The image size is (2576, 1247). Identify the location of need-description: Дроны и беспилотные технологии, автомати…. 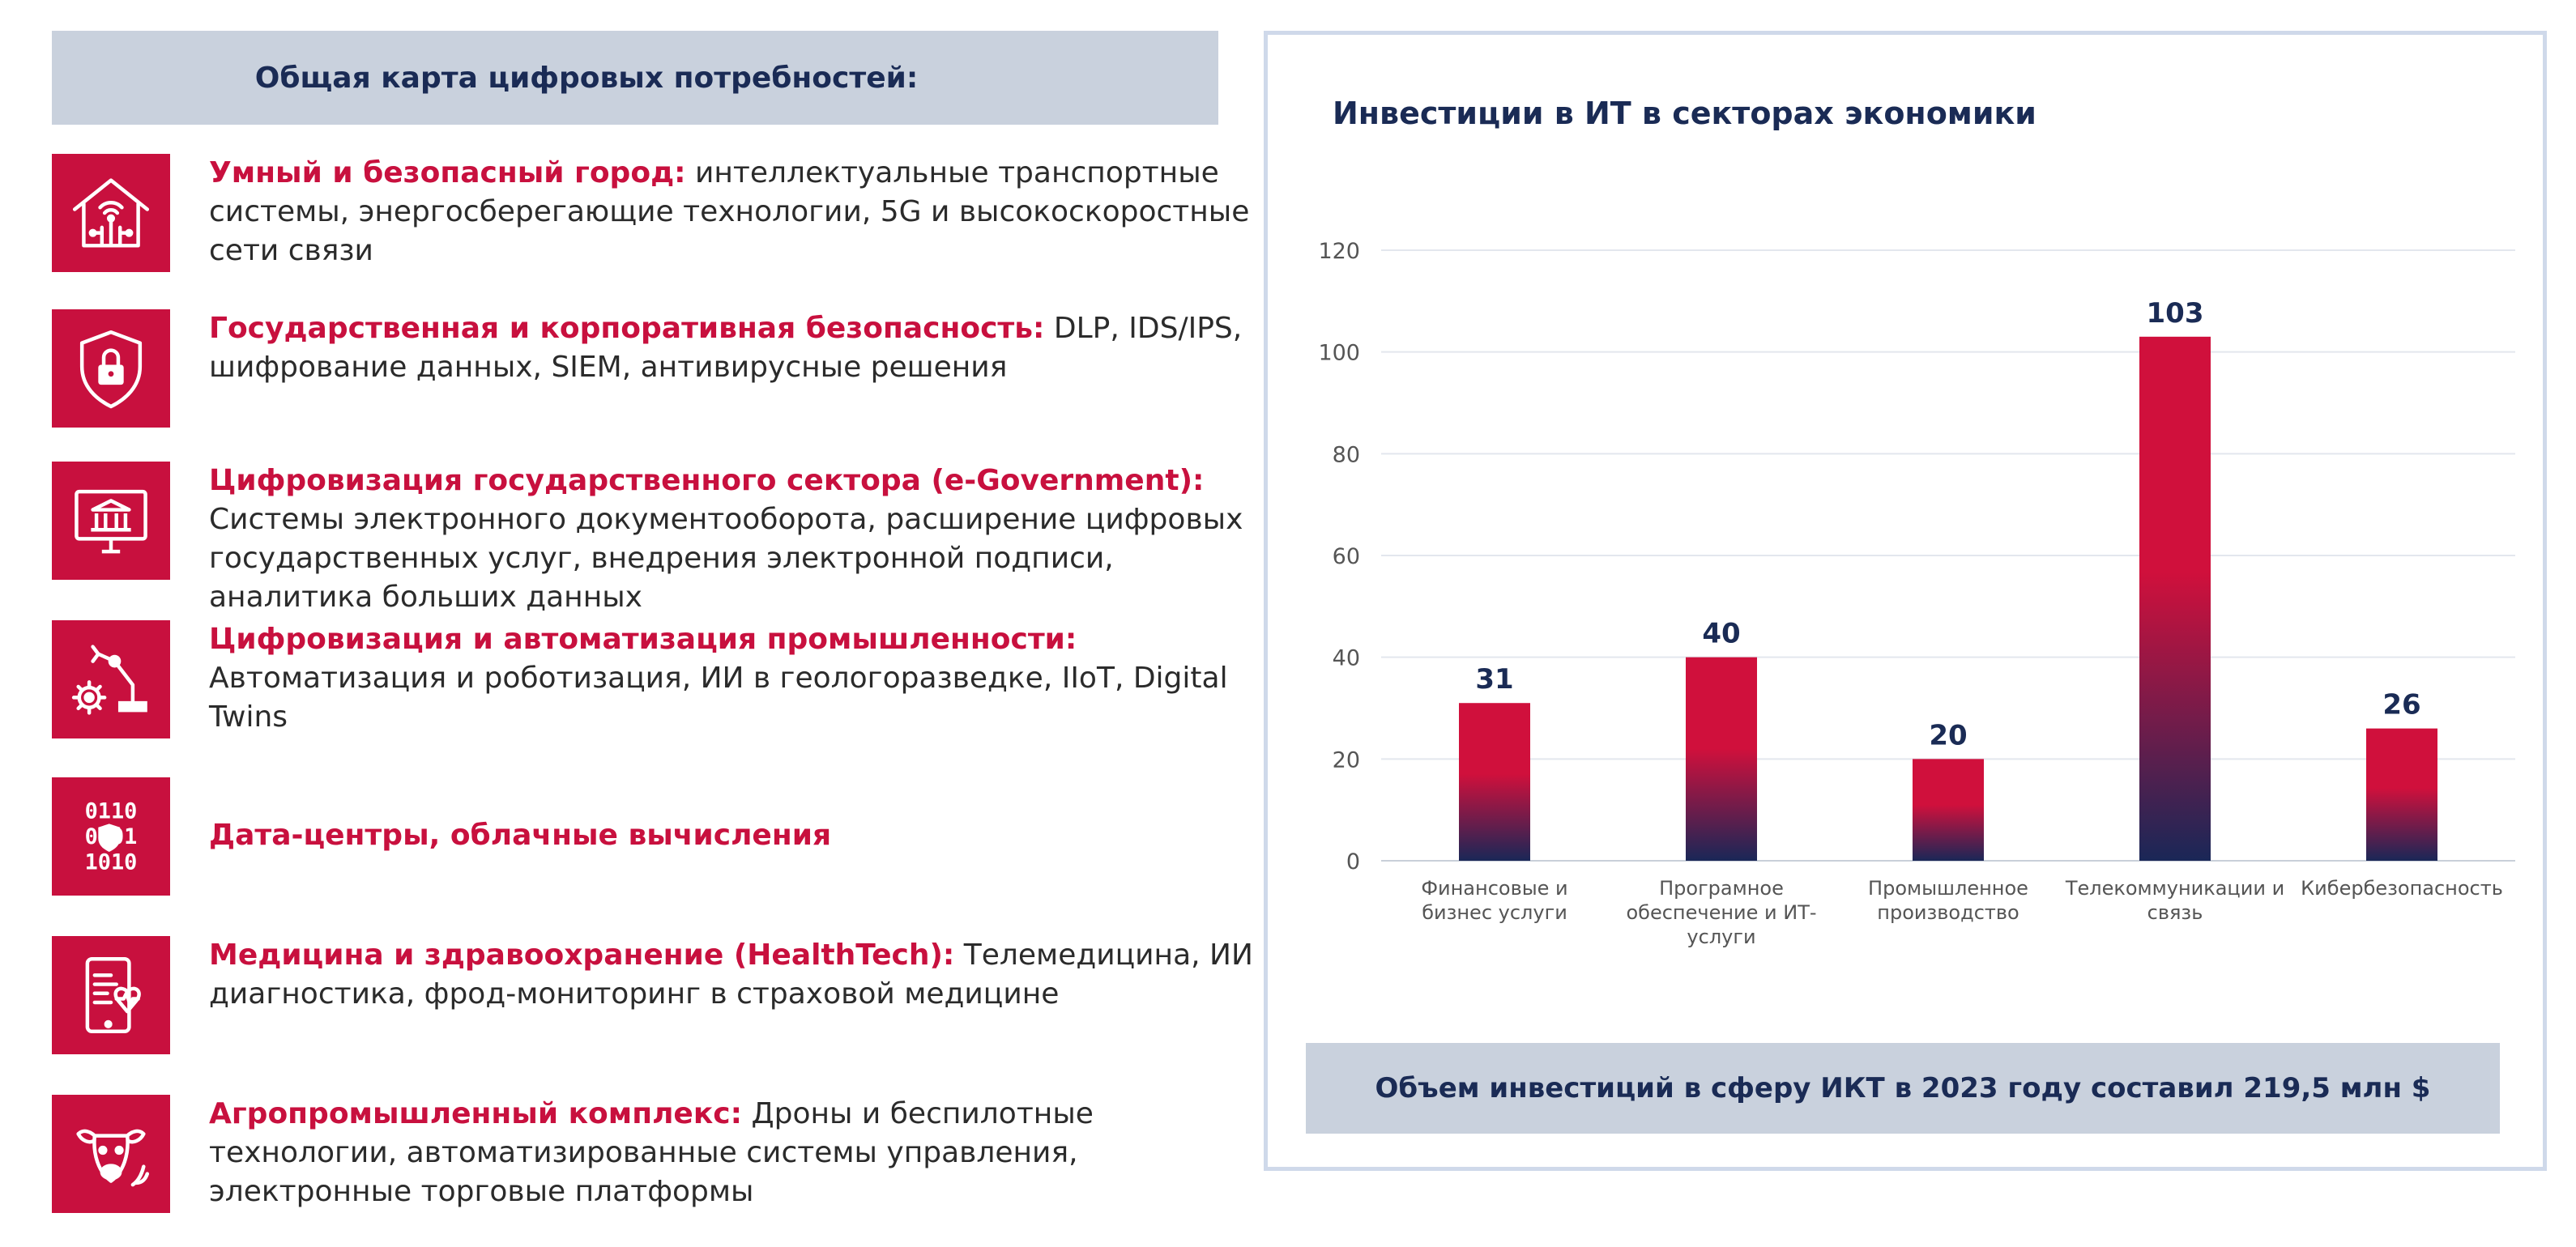
(652, 1152).